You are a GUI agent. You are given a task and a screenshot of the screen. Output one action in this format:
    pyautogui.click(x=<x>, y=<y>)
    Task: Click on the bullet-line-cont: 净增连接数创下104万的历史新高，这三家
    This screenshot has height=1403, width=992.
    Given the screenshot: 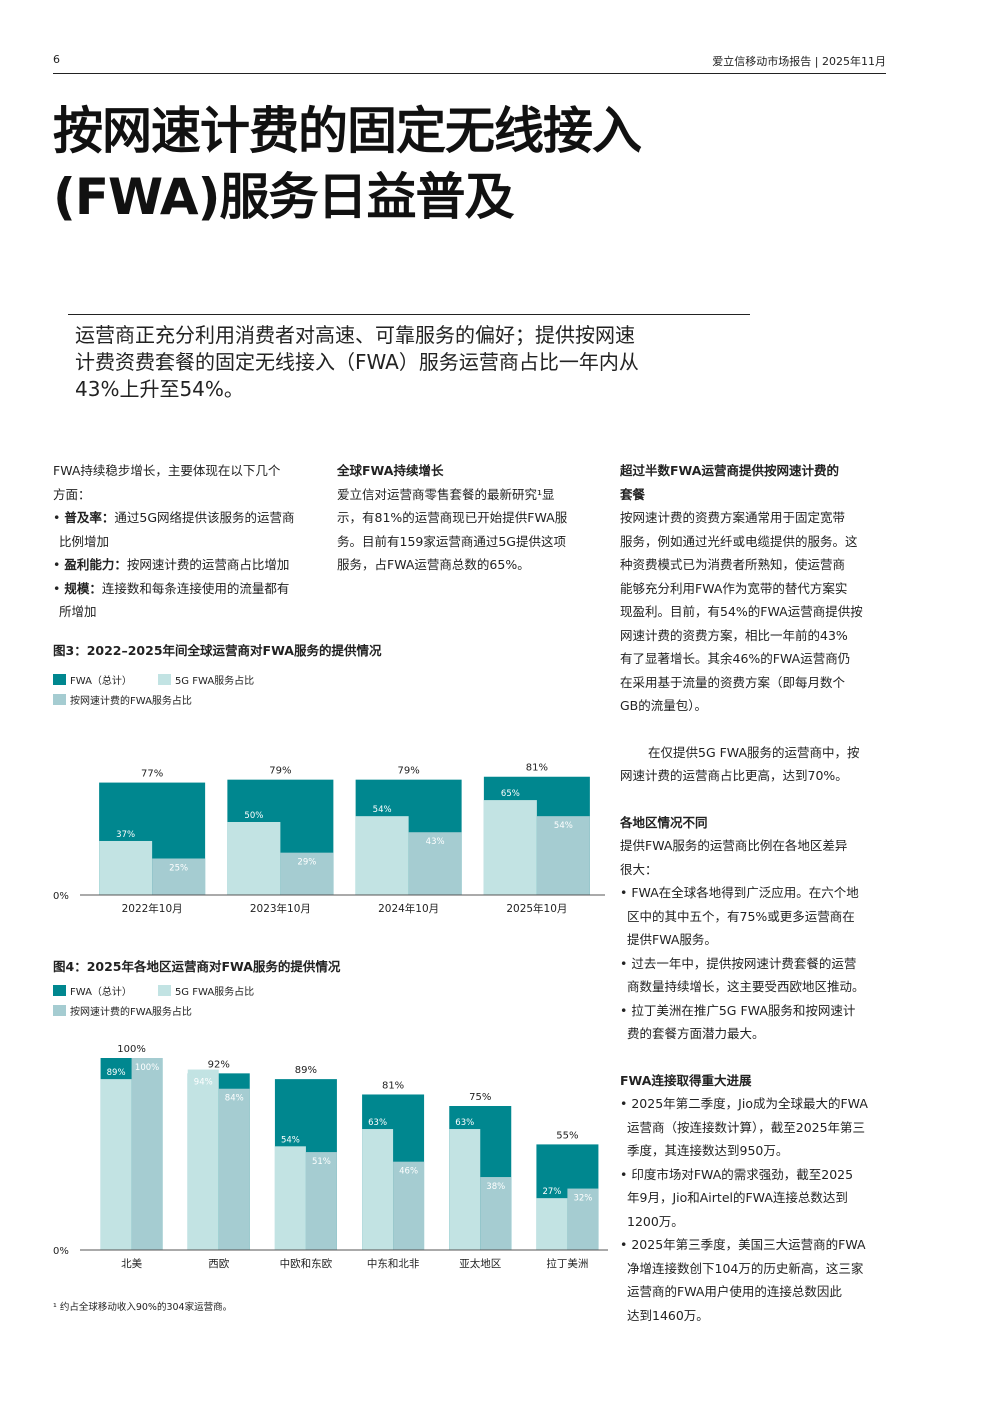 What is the action you would take?
    pyautogui.click(x=745, y=1268)
    